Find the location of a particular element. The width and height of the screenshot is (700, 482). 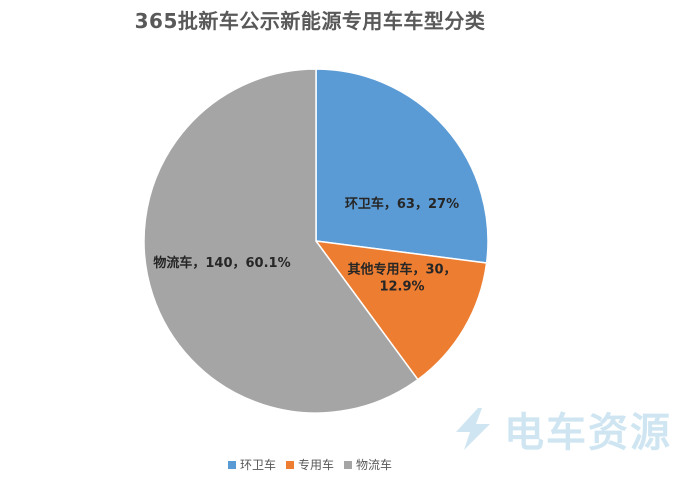

lightning-logo-icon is located at coordinates (473, 429).